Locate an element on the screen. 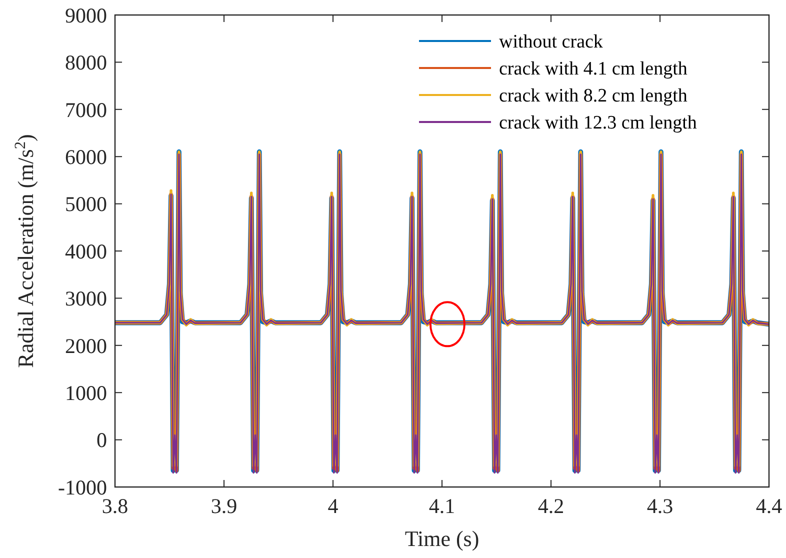  x-tick-label: 4 is located at coordinates (333, 506).